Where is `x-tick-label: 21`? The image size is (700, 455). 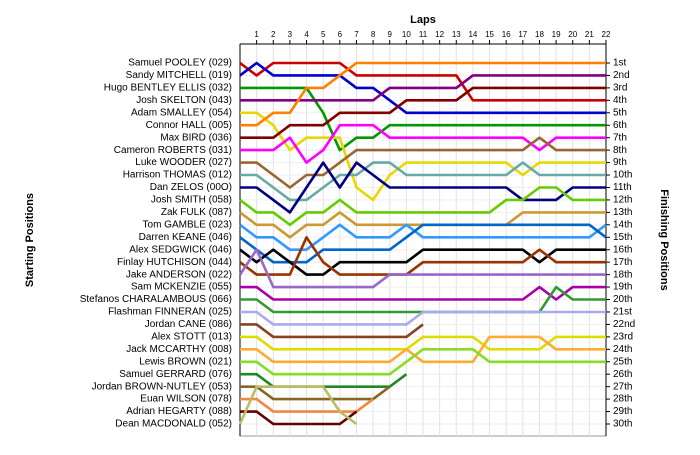 x-tick-label: 21 is located at coordinates (589, 34).